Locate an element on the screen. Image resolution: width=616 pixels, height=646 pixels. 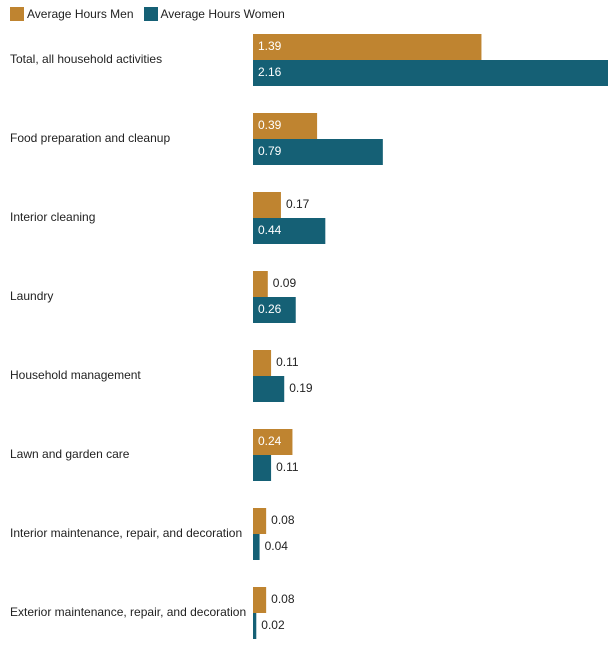
value-label-men: 0.39 is located at coordinates (270, 125).